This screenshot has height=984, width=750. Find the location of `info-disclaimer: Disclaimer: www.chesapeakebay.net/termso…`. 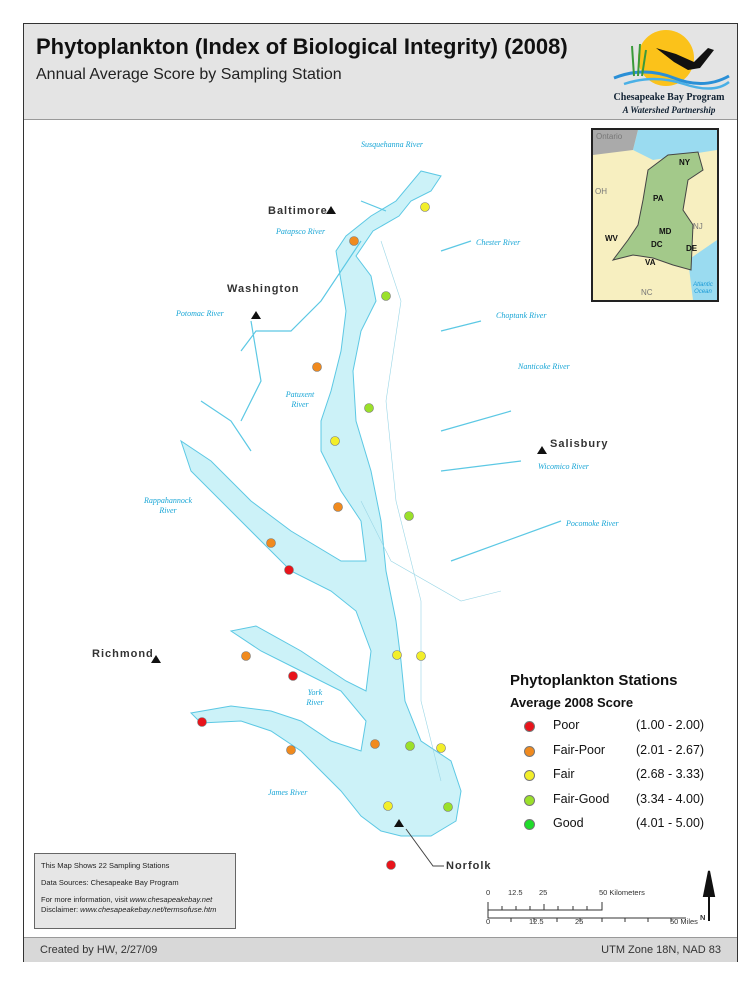

info-disclaimer: Disclaimer: www.chesapeakebay.net/termso… is located at coordinates (128, 909).